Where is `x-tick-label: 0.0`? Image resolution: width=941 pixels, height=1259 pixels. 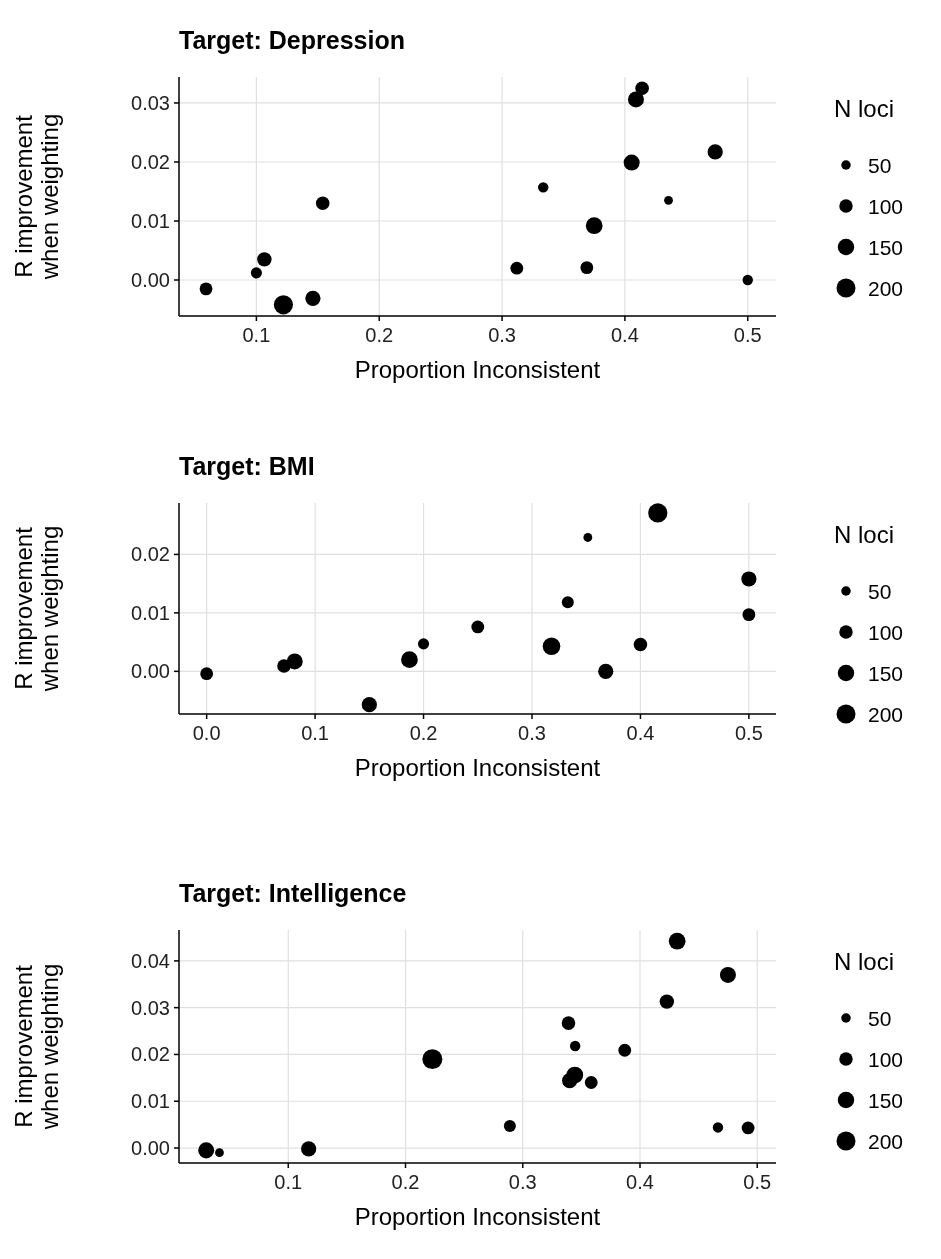 x-tick-label: 0.0 is located at coordinates (206, 733).